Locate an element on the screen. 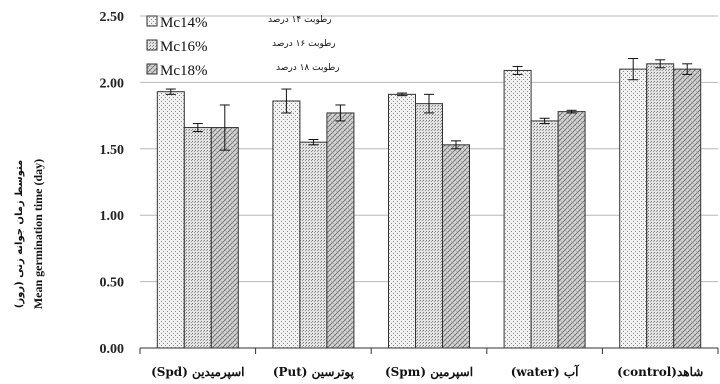 This screenshot has height=384, width=720. legend-item: Mc14% رطوبت ۱۴ درصد is located at coordinates (239, 23).